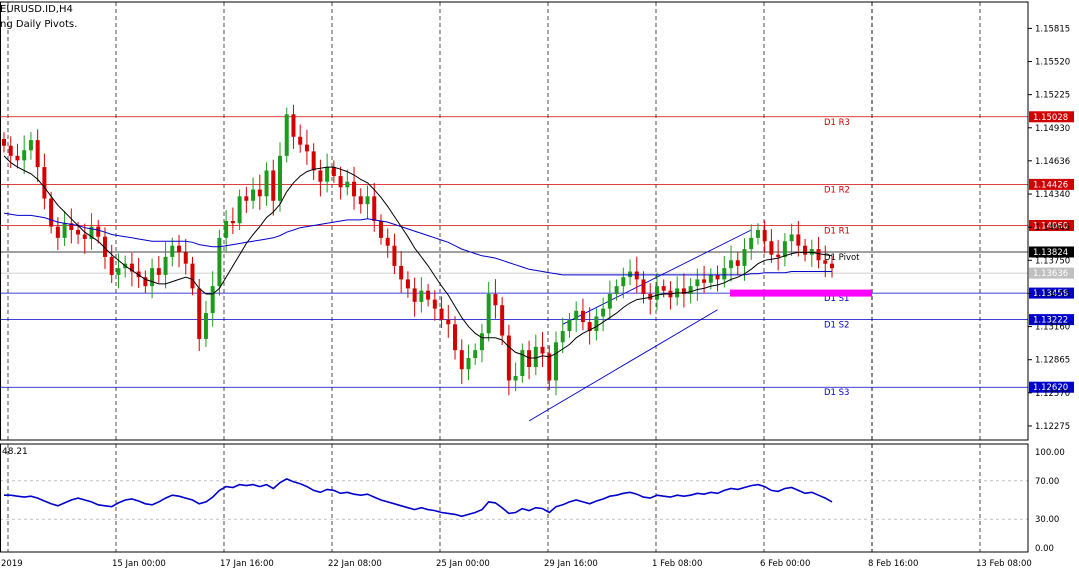 This screenshot has width=1079, height=573. What do you see at coordinates (139, 564) in the screenshot?
I see `x-tick-label: 15 Jan 00:00` at bounding box center [139, 564].